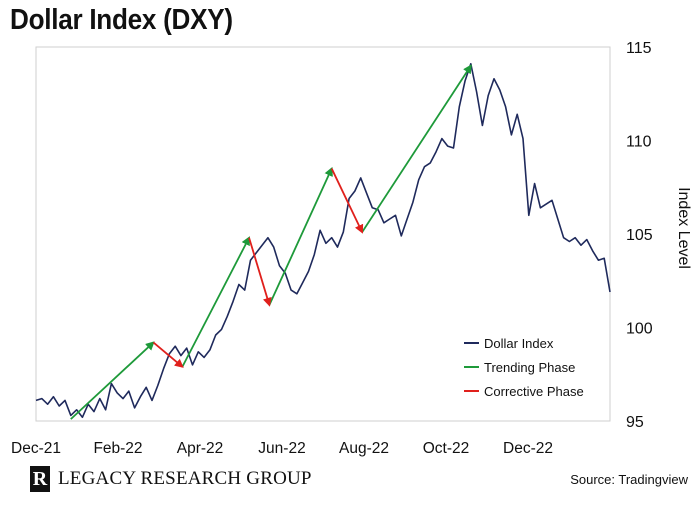  What do you see at coordinates (446, 448) in the screenshot?
I see `x-tick-label: Oct-22` at bounding box center [446, 448].